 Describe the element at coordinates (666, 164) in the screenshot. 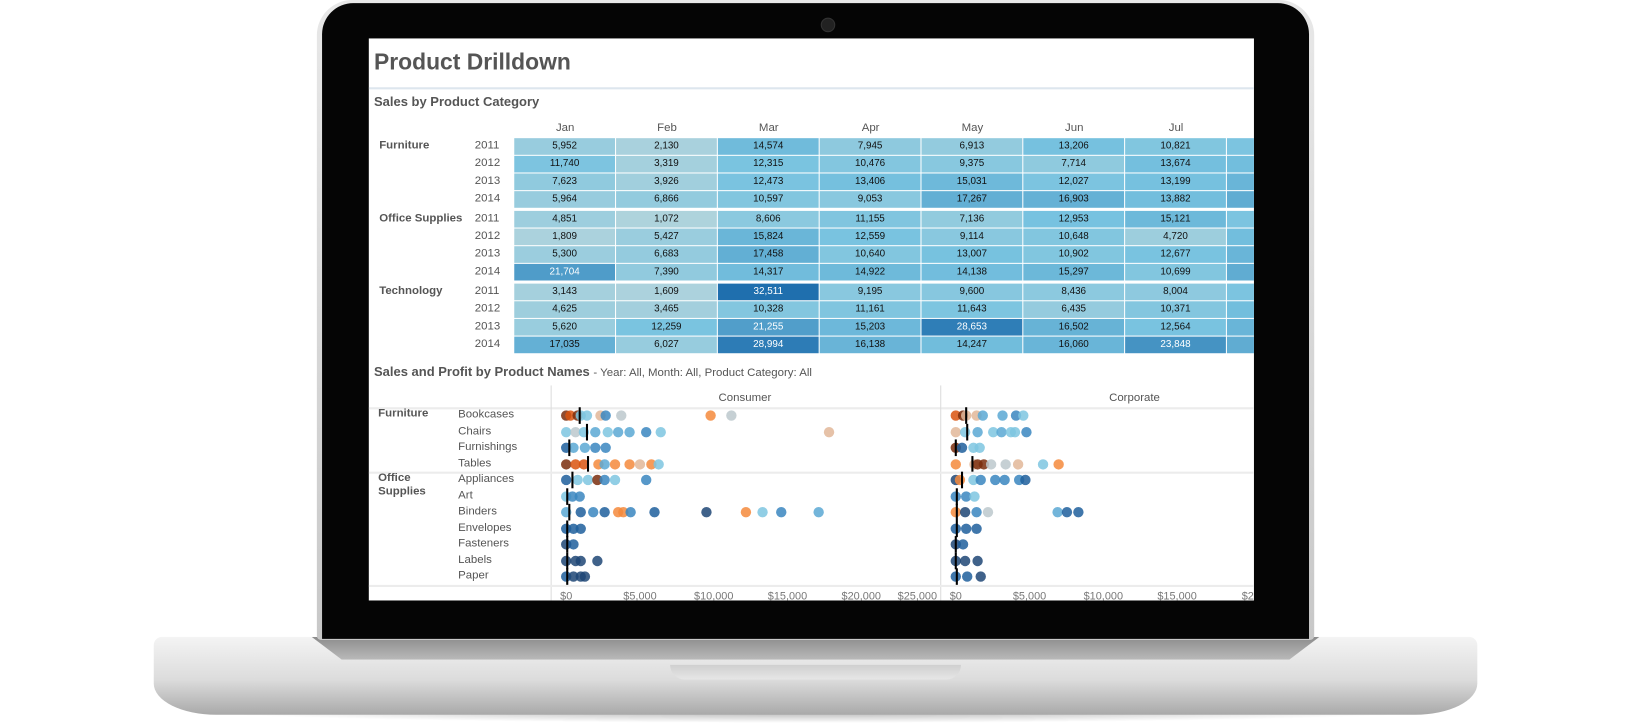

I see `heatmap-cell: 3,319` at that location.